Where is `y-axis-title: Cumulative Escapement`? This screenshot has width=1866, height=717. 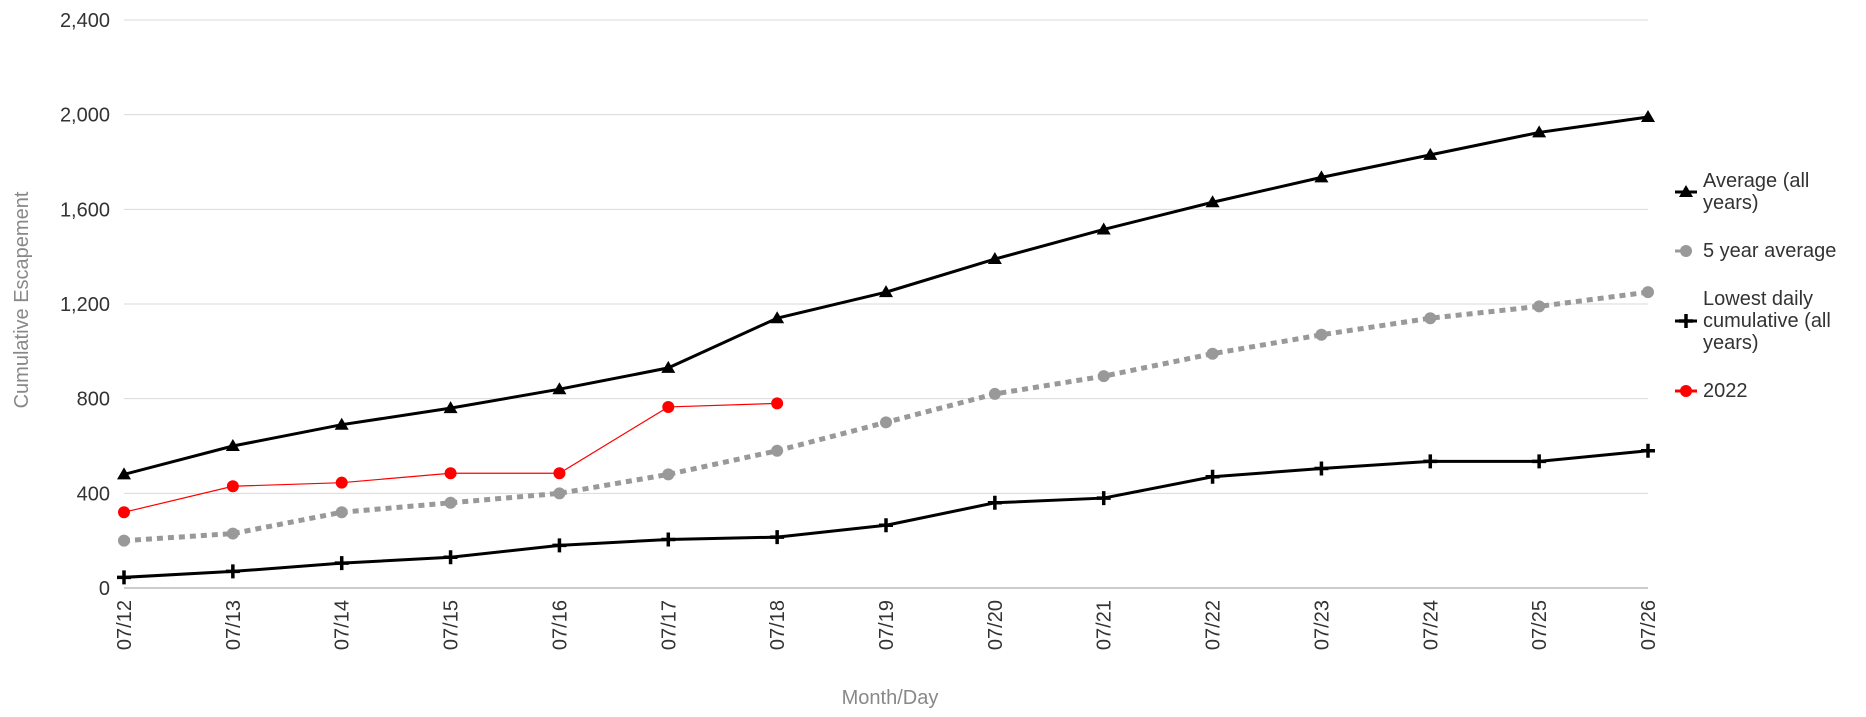 y-axis-title: Cumulative Escapement is located at coordinates (22, 299).